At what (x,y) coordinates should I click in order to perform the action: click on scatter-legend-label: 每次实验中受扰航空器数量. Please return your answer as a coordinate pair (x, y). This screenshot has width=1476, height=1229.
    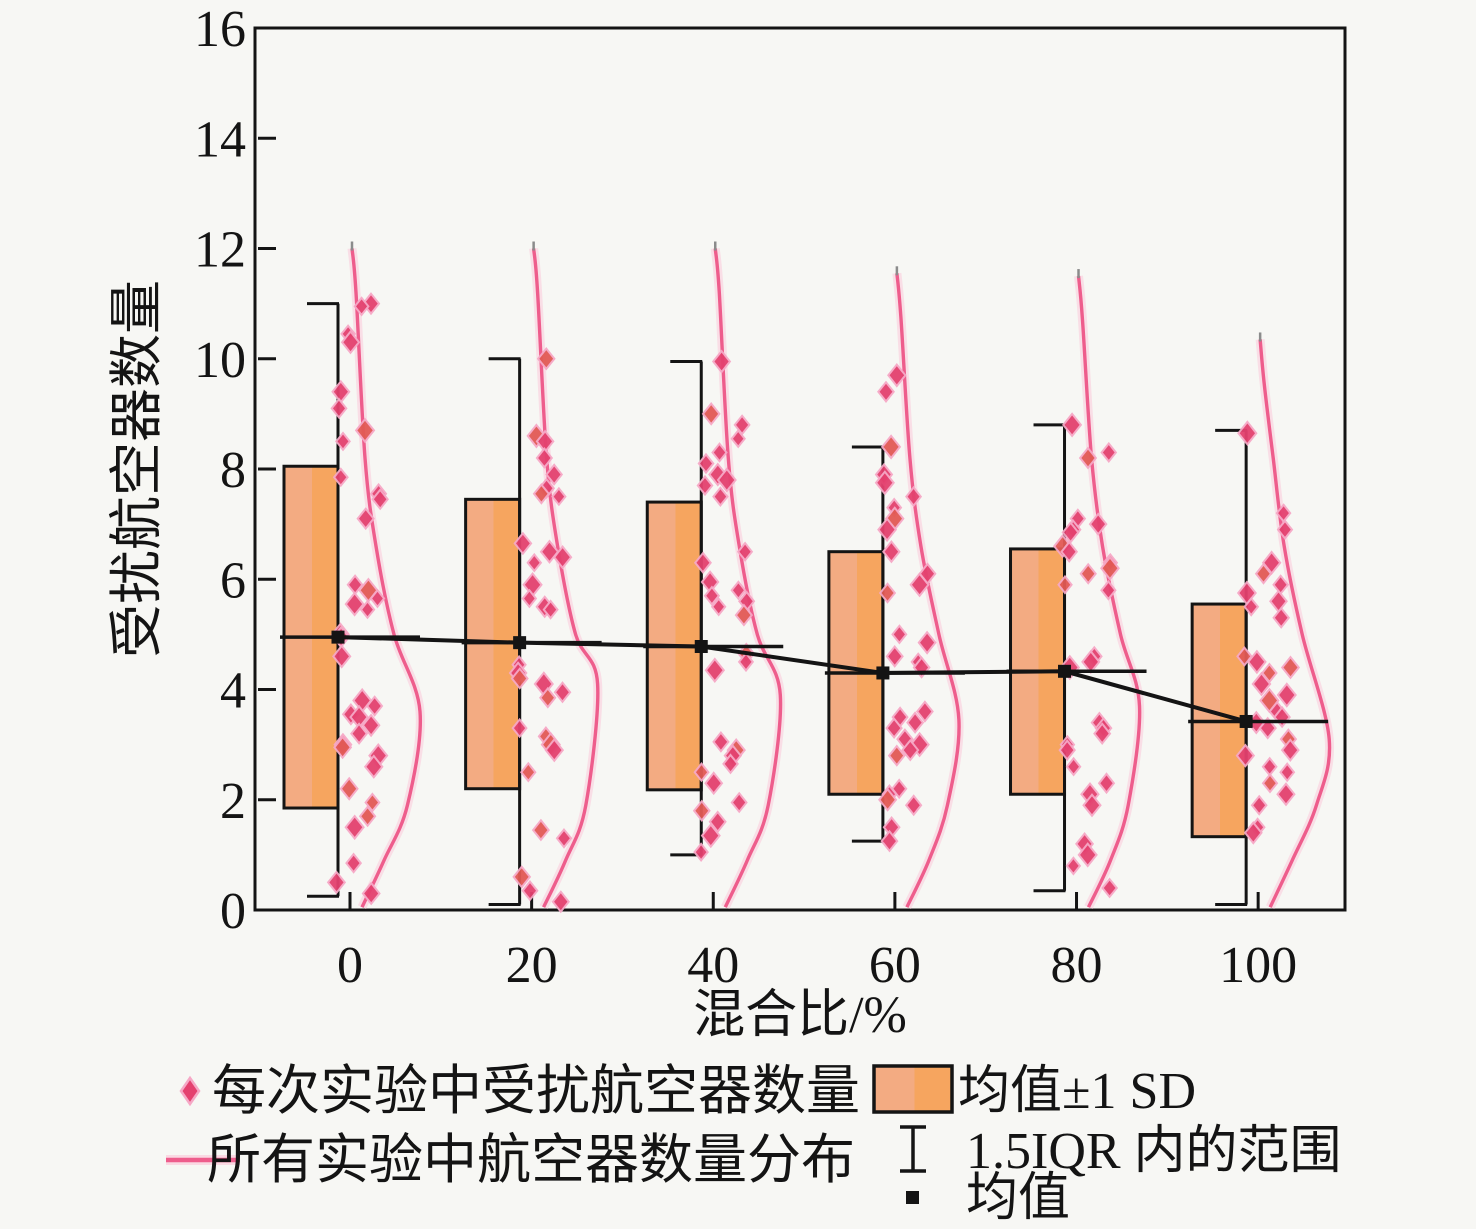
    Looking at the image, I should click on (536, 1091).